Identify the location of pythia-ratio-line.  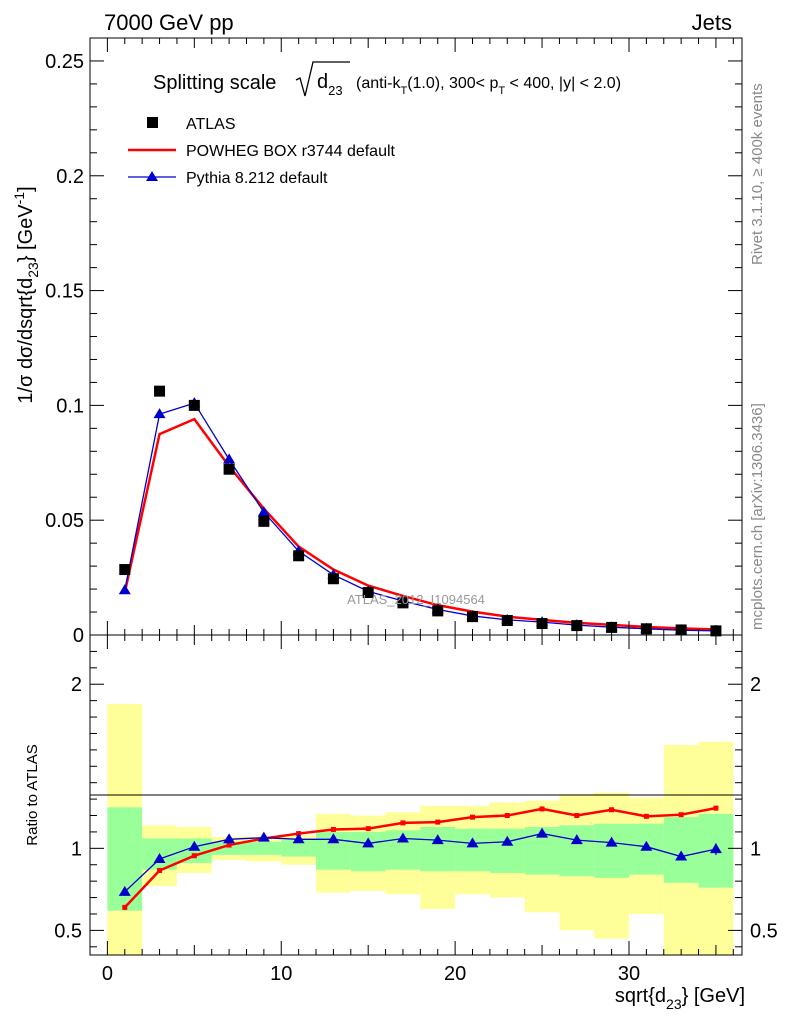
(420, 862).